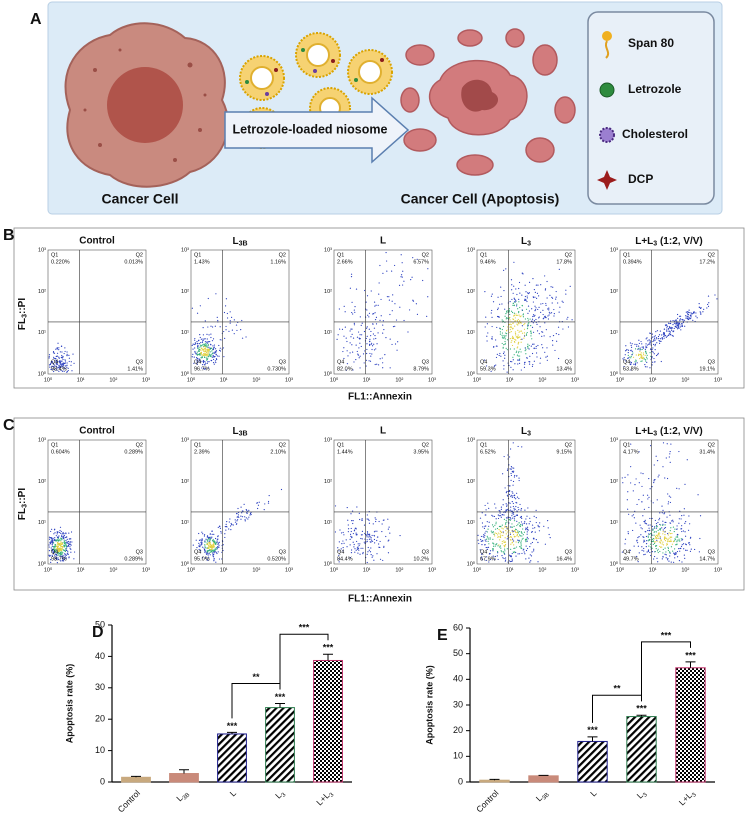 The width and height of the screenshot is (753, 814). I want to click on quadrant-name: Q4, so click(340, 362).